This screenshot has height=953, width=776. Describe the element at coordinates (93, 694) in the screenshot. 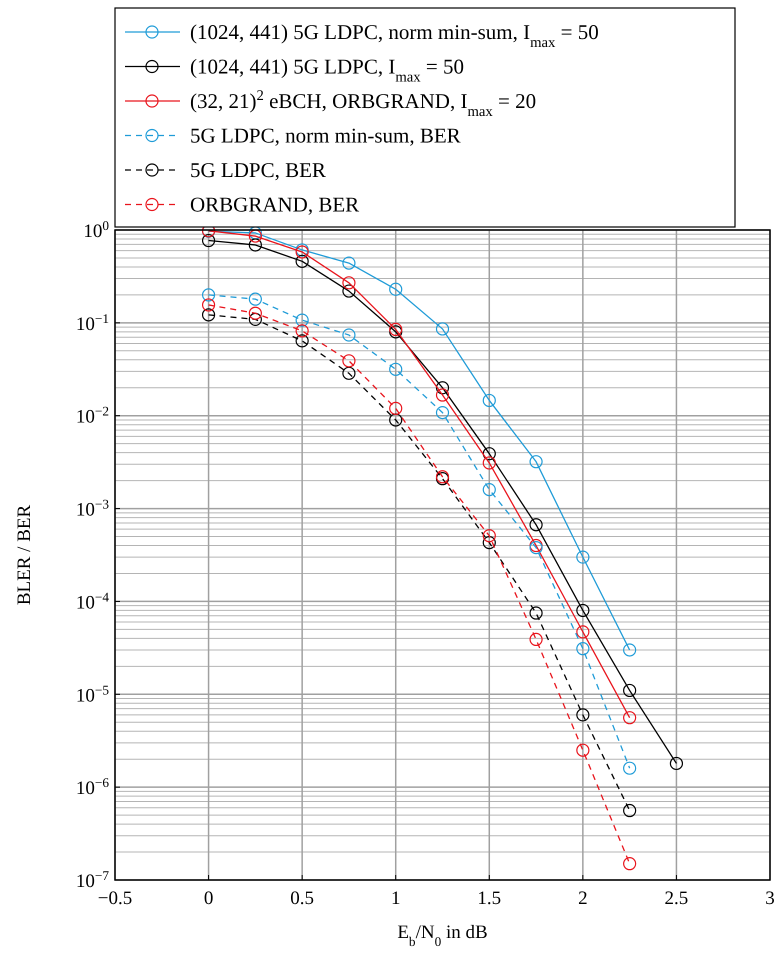

I see `y-tick-label: 10$^{−5}$` at that location.